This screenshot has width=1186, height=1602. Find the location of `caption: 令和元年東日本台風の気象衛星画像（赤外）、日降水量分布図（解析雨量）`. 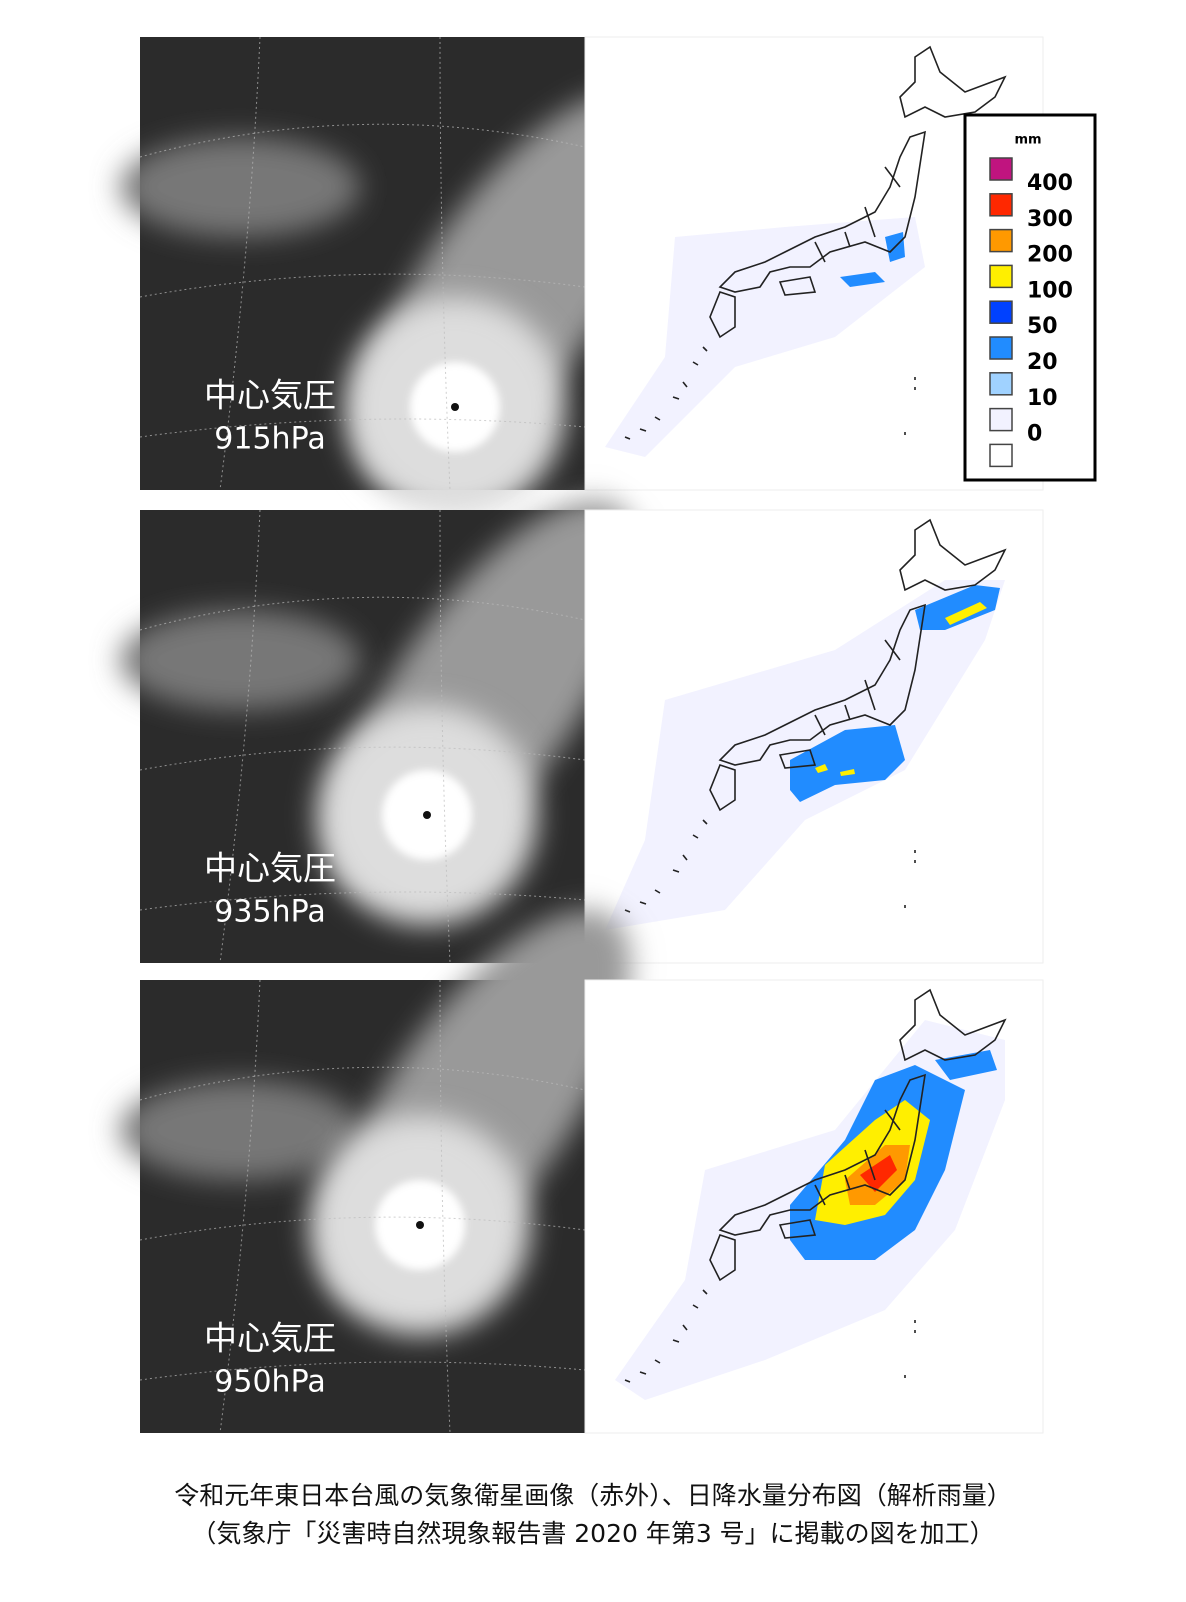

caption: 令和元年東日本台風の気象衛星画像（赤外）、日降水量分布図（解析雨量） is located at coordinates (593, 1495).